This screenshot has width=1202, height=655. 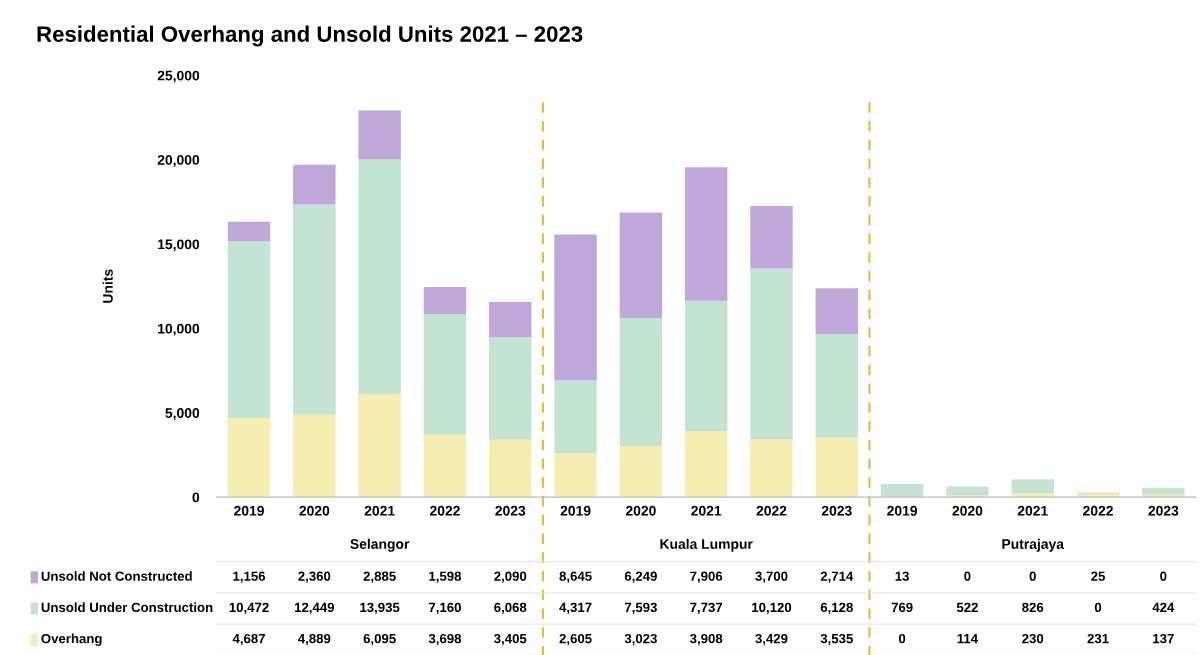 What do you see at coordinates (902, 576) in the screenshot?
I see `data-label: 13` at bounding box center [902, 576].